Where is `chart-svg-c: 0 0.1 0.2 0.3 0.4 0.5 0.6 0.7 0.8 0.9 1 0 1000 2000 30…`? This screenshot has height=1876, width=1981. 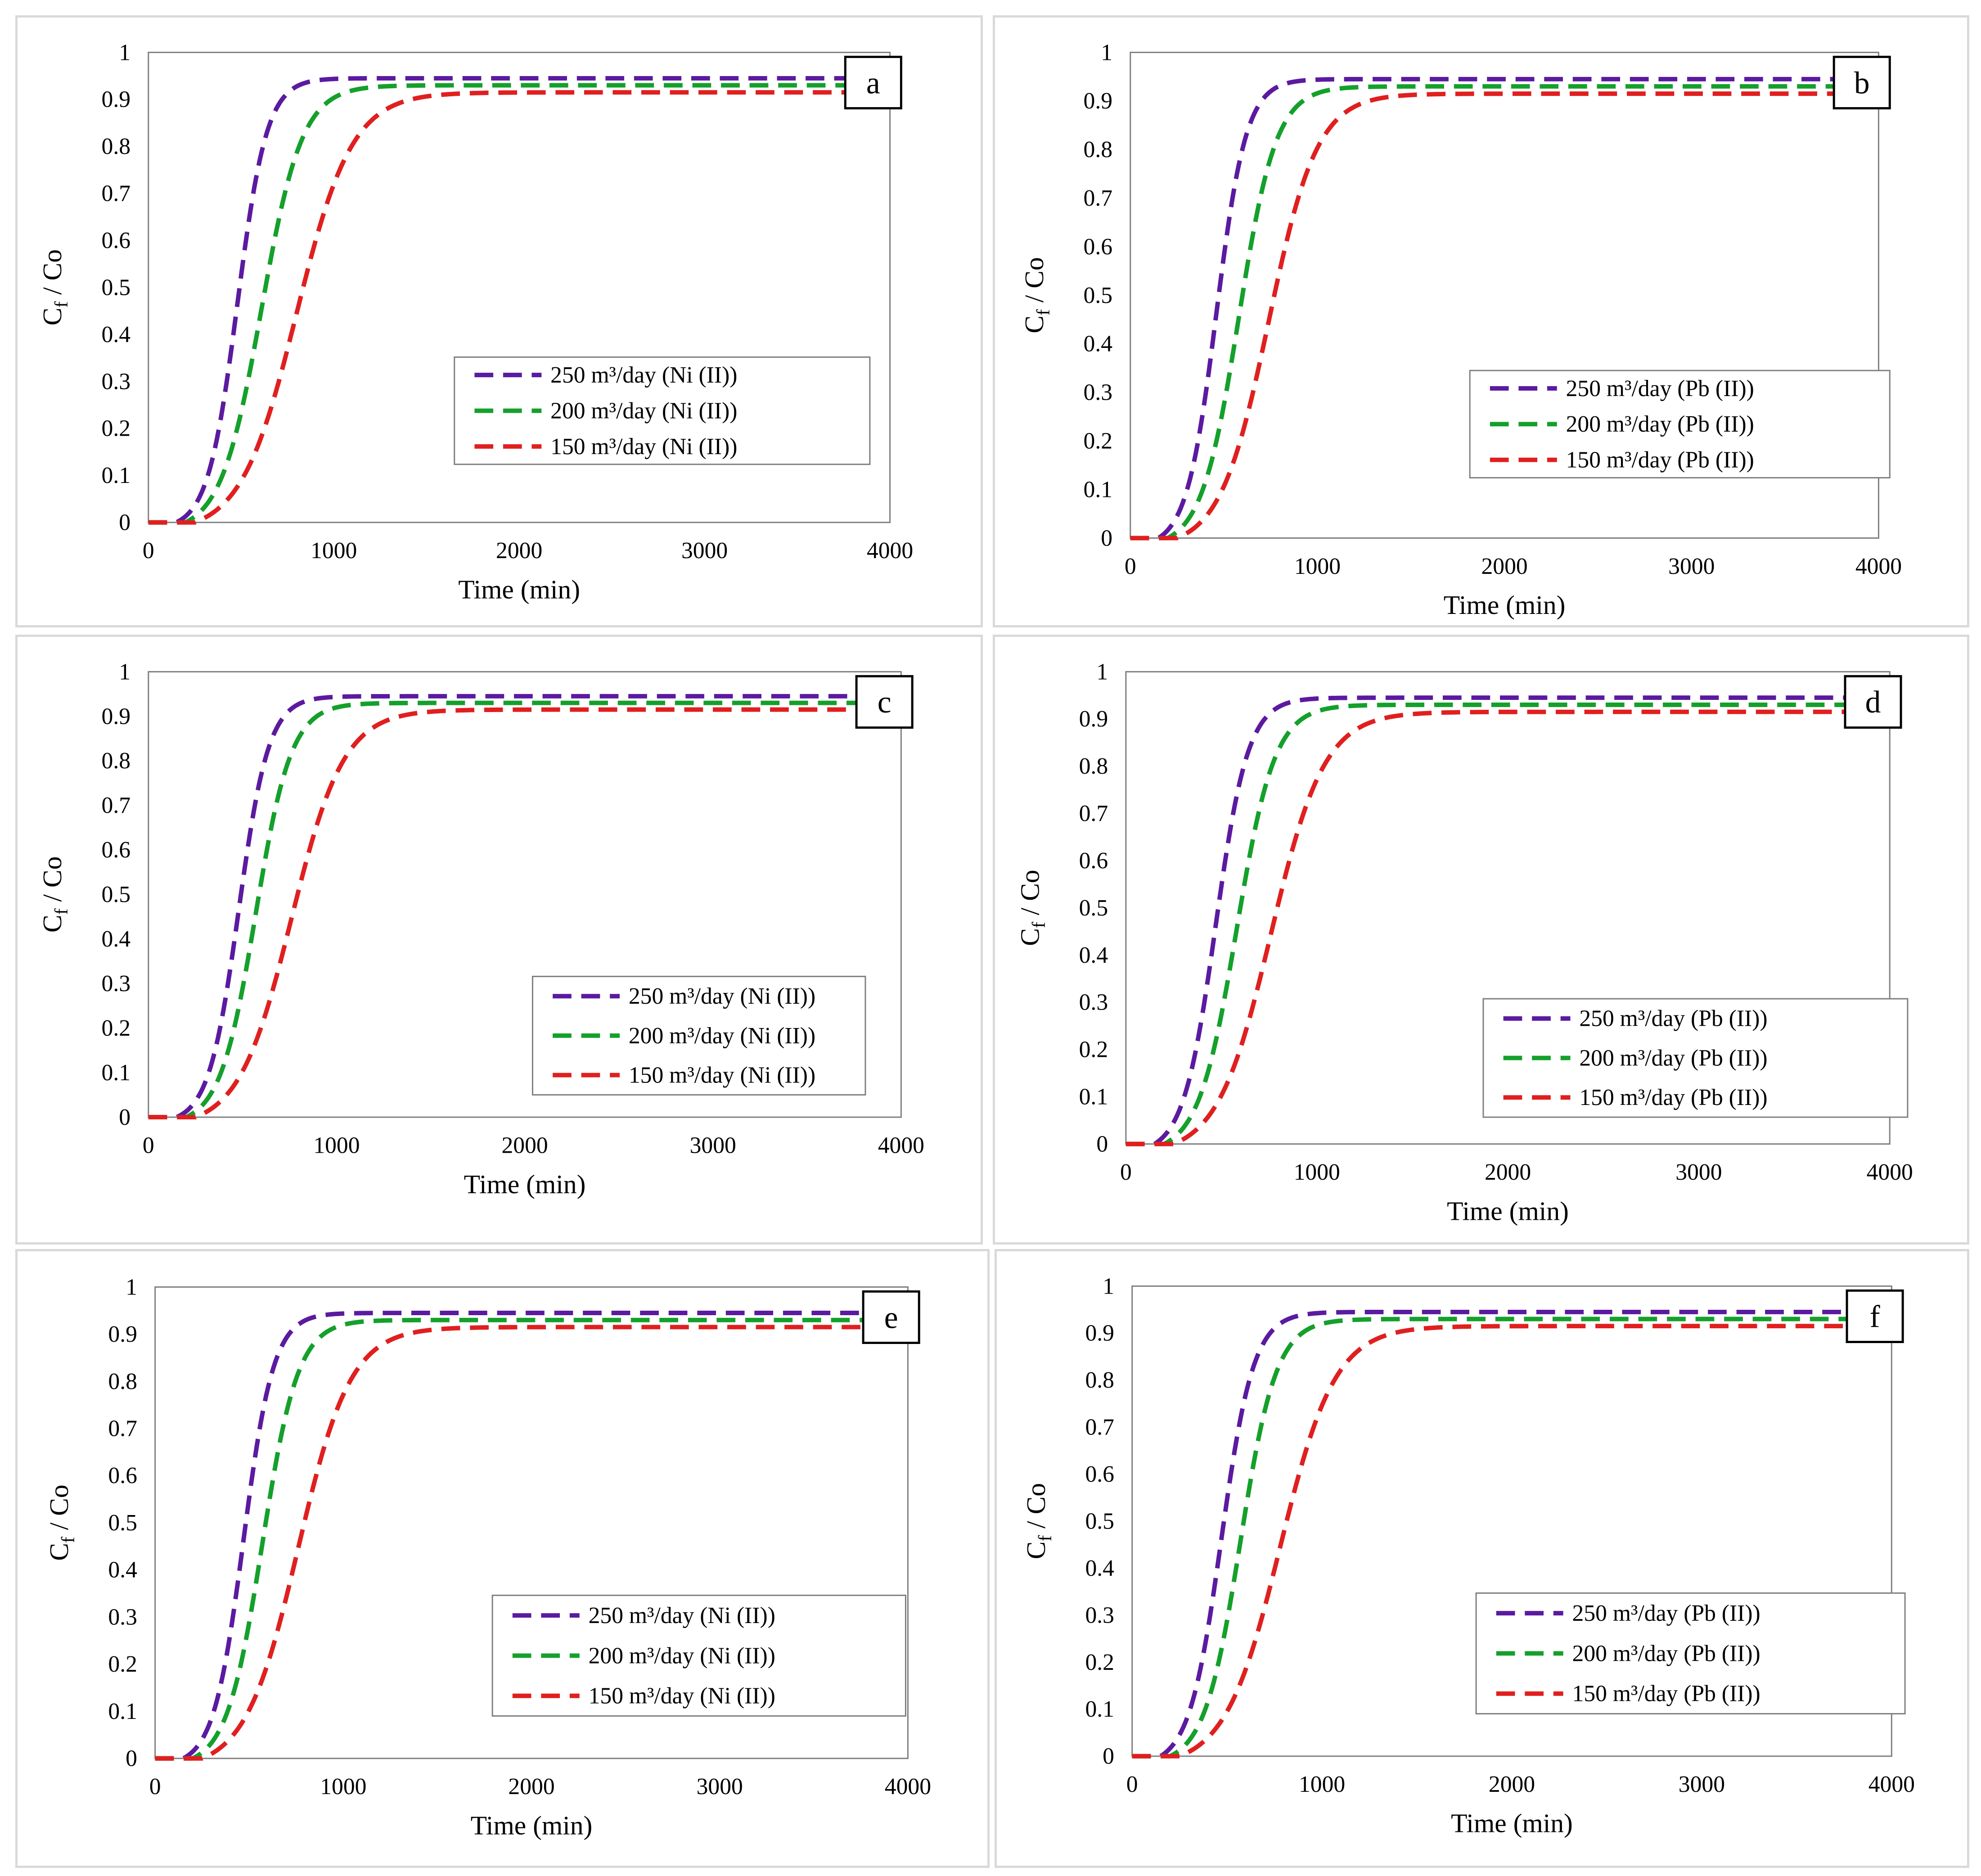
chart-svg-c: 0 0.1 0.2 0.3 0.4 0.5 0.6 0.7 0.8 0.9 1 0 1000 2000 30… is located at coordinates (481, 929).